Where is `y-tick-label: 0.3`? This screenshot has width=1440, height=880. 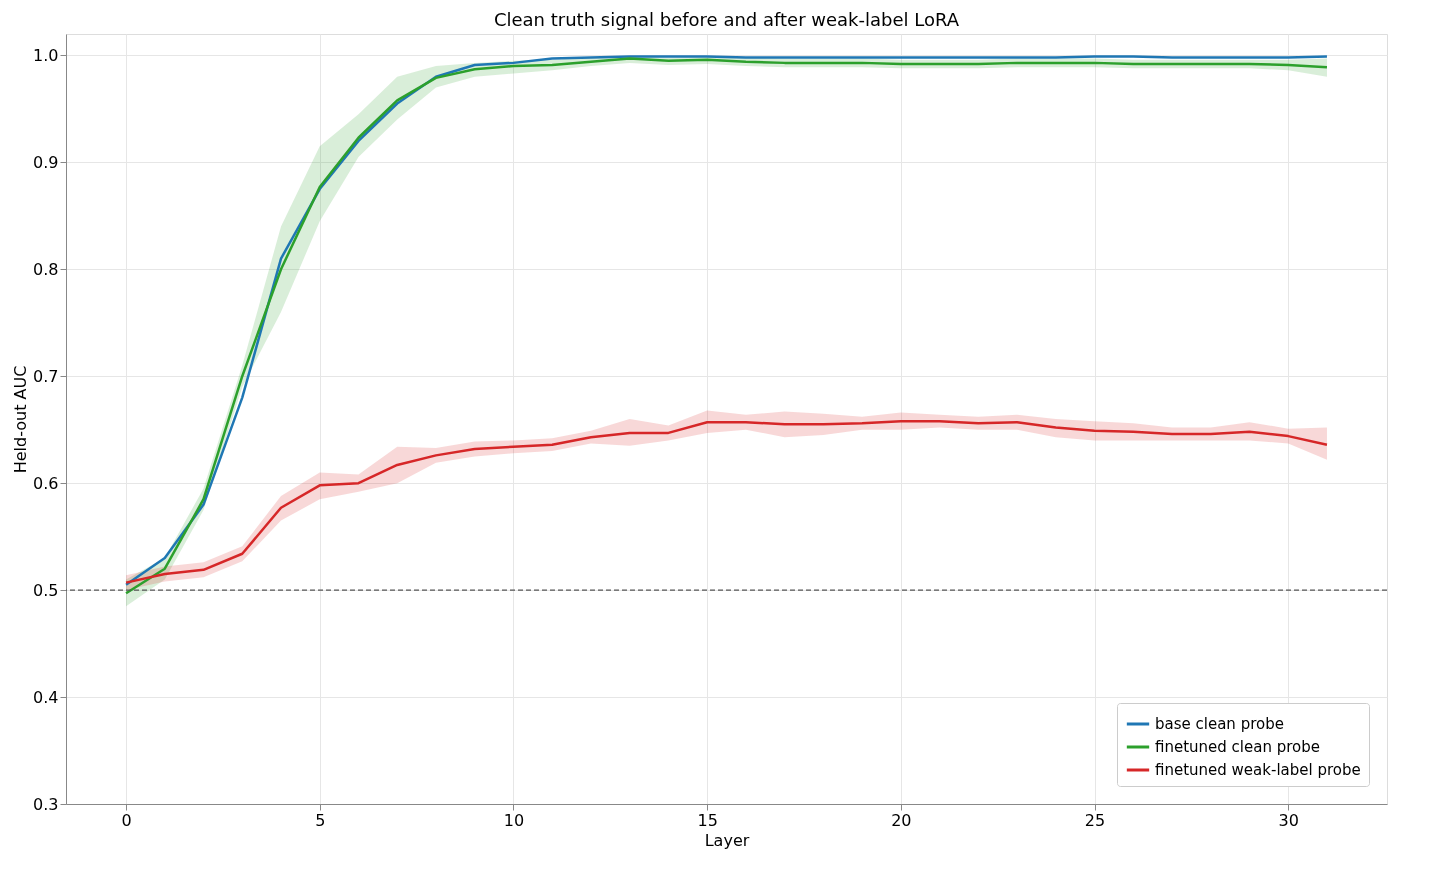 y-tick-label: 0.3 is located at coordinates (46, 804).